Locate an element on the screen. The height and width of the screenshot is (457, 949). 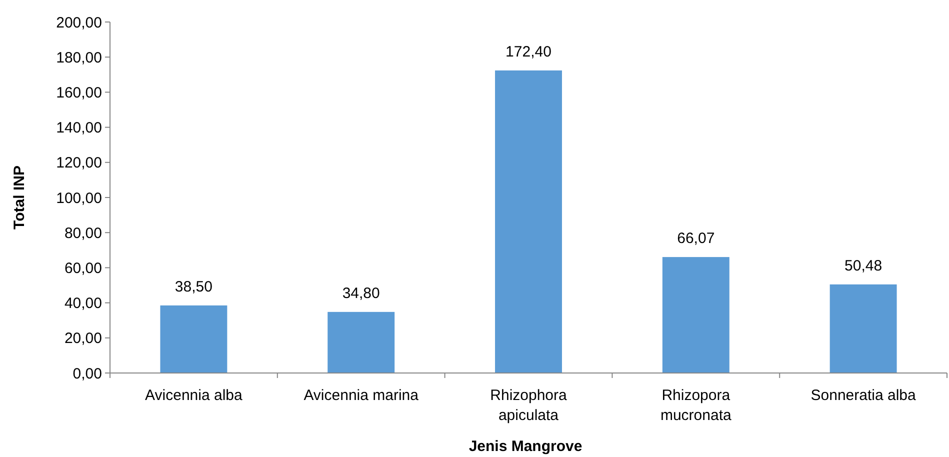
y-tick-label: 20,00 is located at coordinates (83, 339).